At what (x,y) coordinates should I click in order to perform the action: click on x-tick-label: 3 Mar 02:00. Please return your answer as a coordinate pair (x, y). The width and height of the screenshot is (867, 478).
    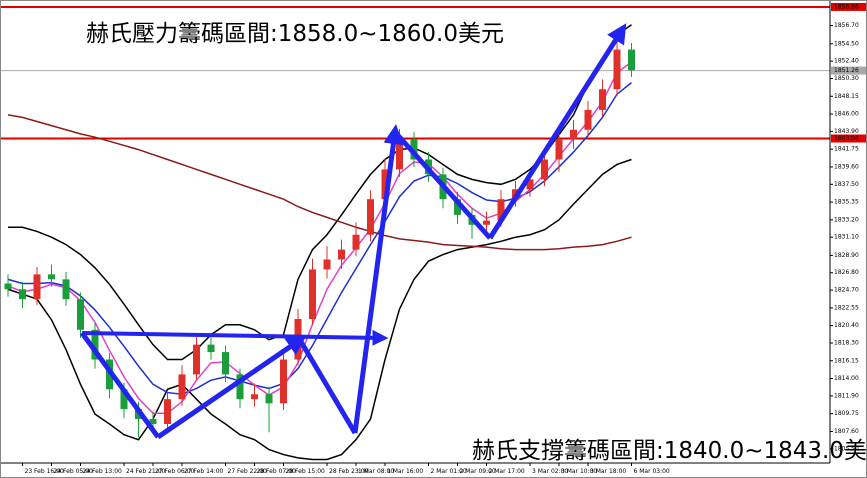
    Looking at the image, I should click on (550, 471).